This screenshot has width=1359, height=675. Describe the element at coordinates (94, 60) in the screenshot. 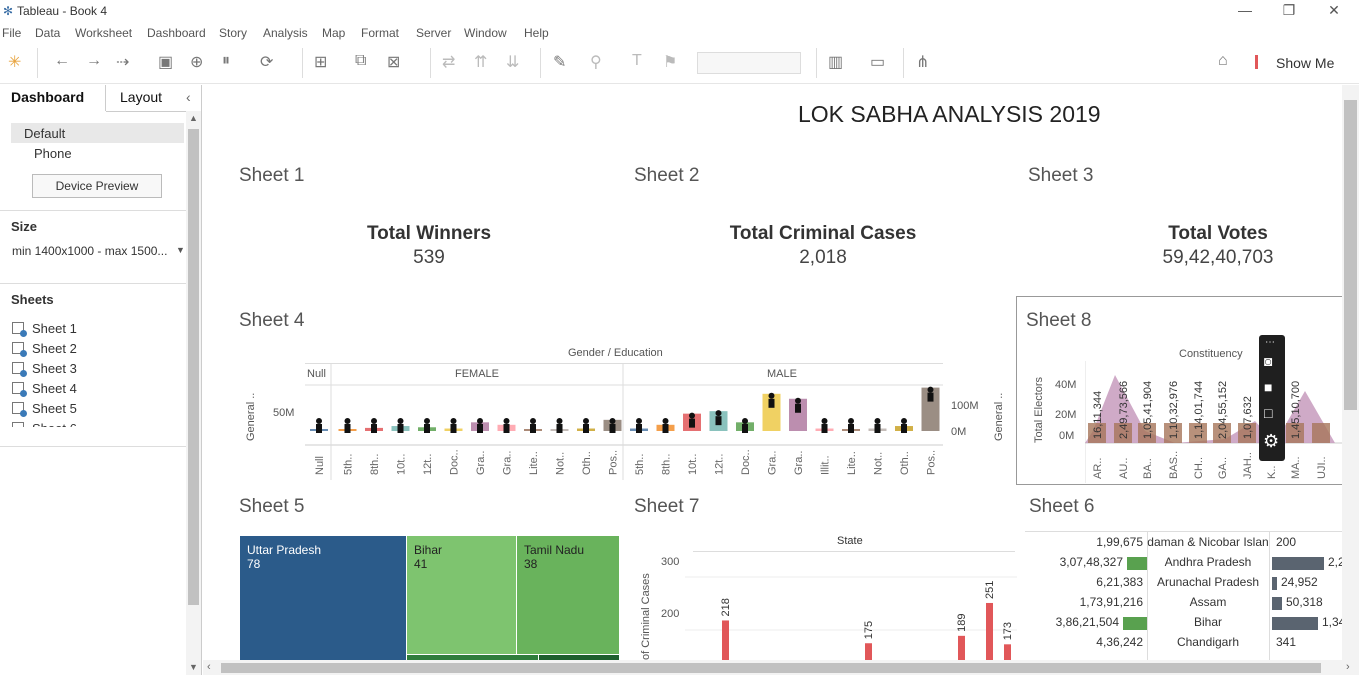

I see `redo-icon: →` at that location.